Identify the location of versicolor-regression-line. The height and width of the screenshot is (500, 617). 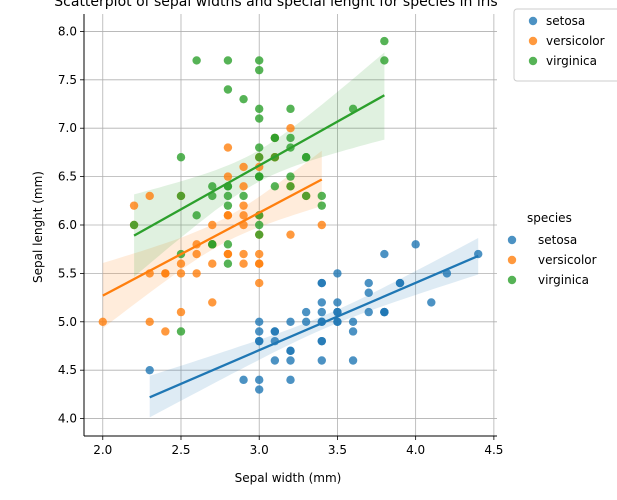
(212, 237).